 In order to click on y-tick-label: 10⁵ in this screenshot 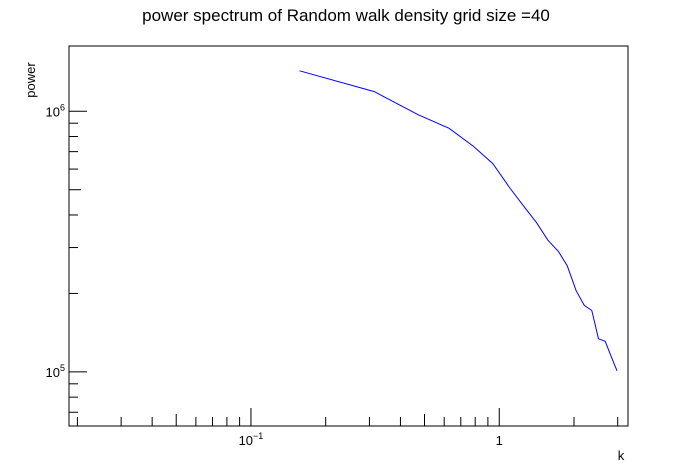, I will do `click(55, 371)`.